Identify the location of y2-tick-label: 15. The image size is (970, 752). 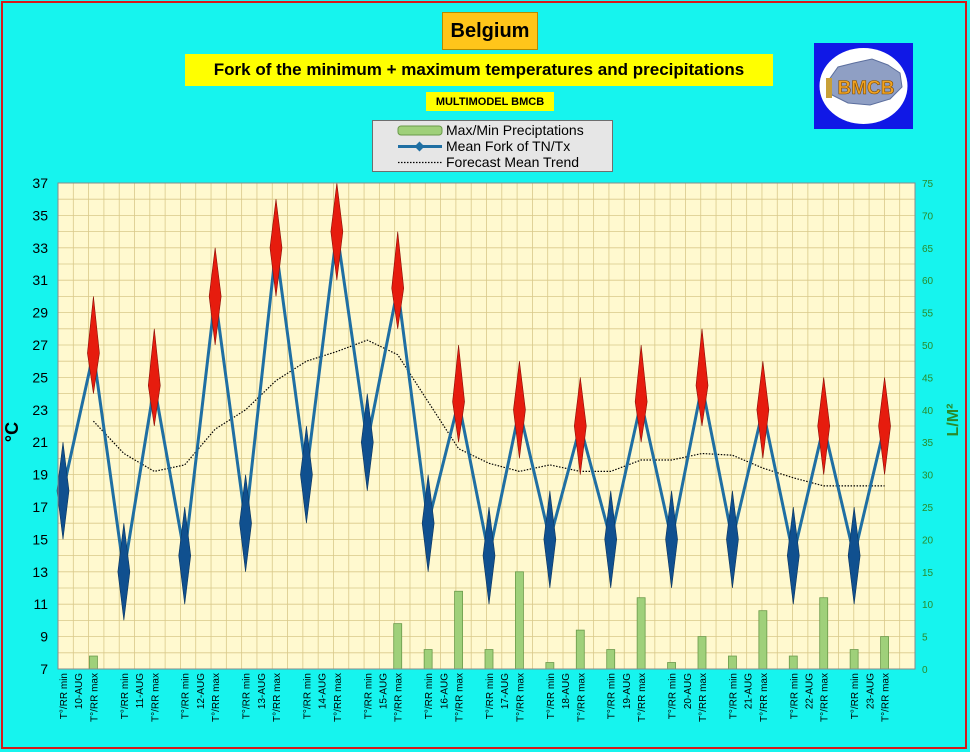
(928, 573).